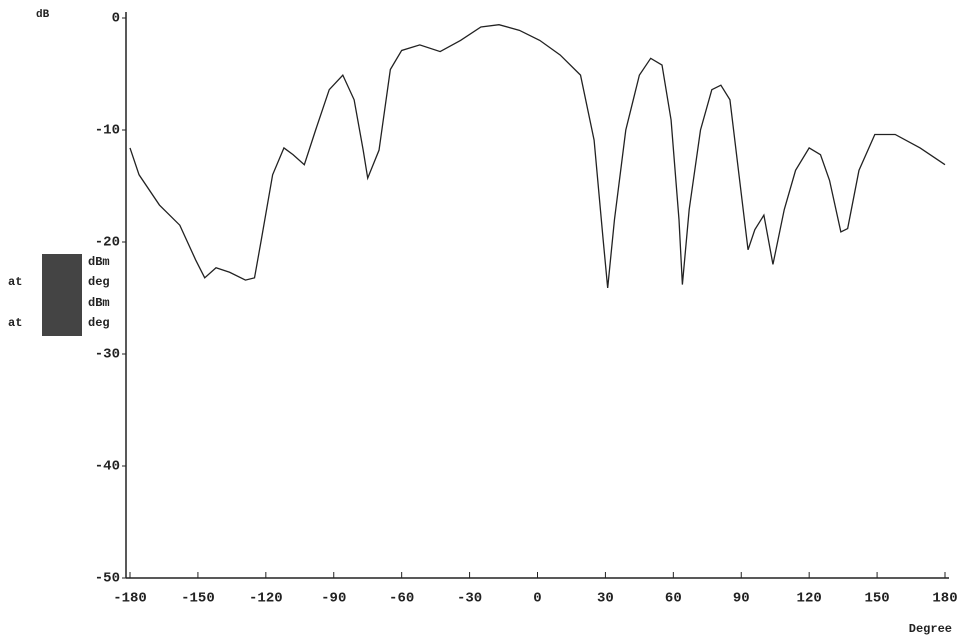  Describe the element at coordinates (198, 599) in the screenshot. I see `x-tick-label: -150` at that location.